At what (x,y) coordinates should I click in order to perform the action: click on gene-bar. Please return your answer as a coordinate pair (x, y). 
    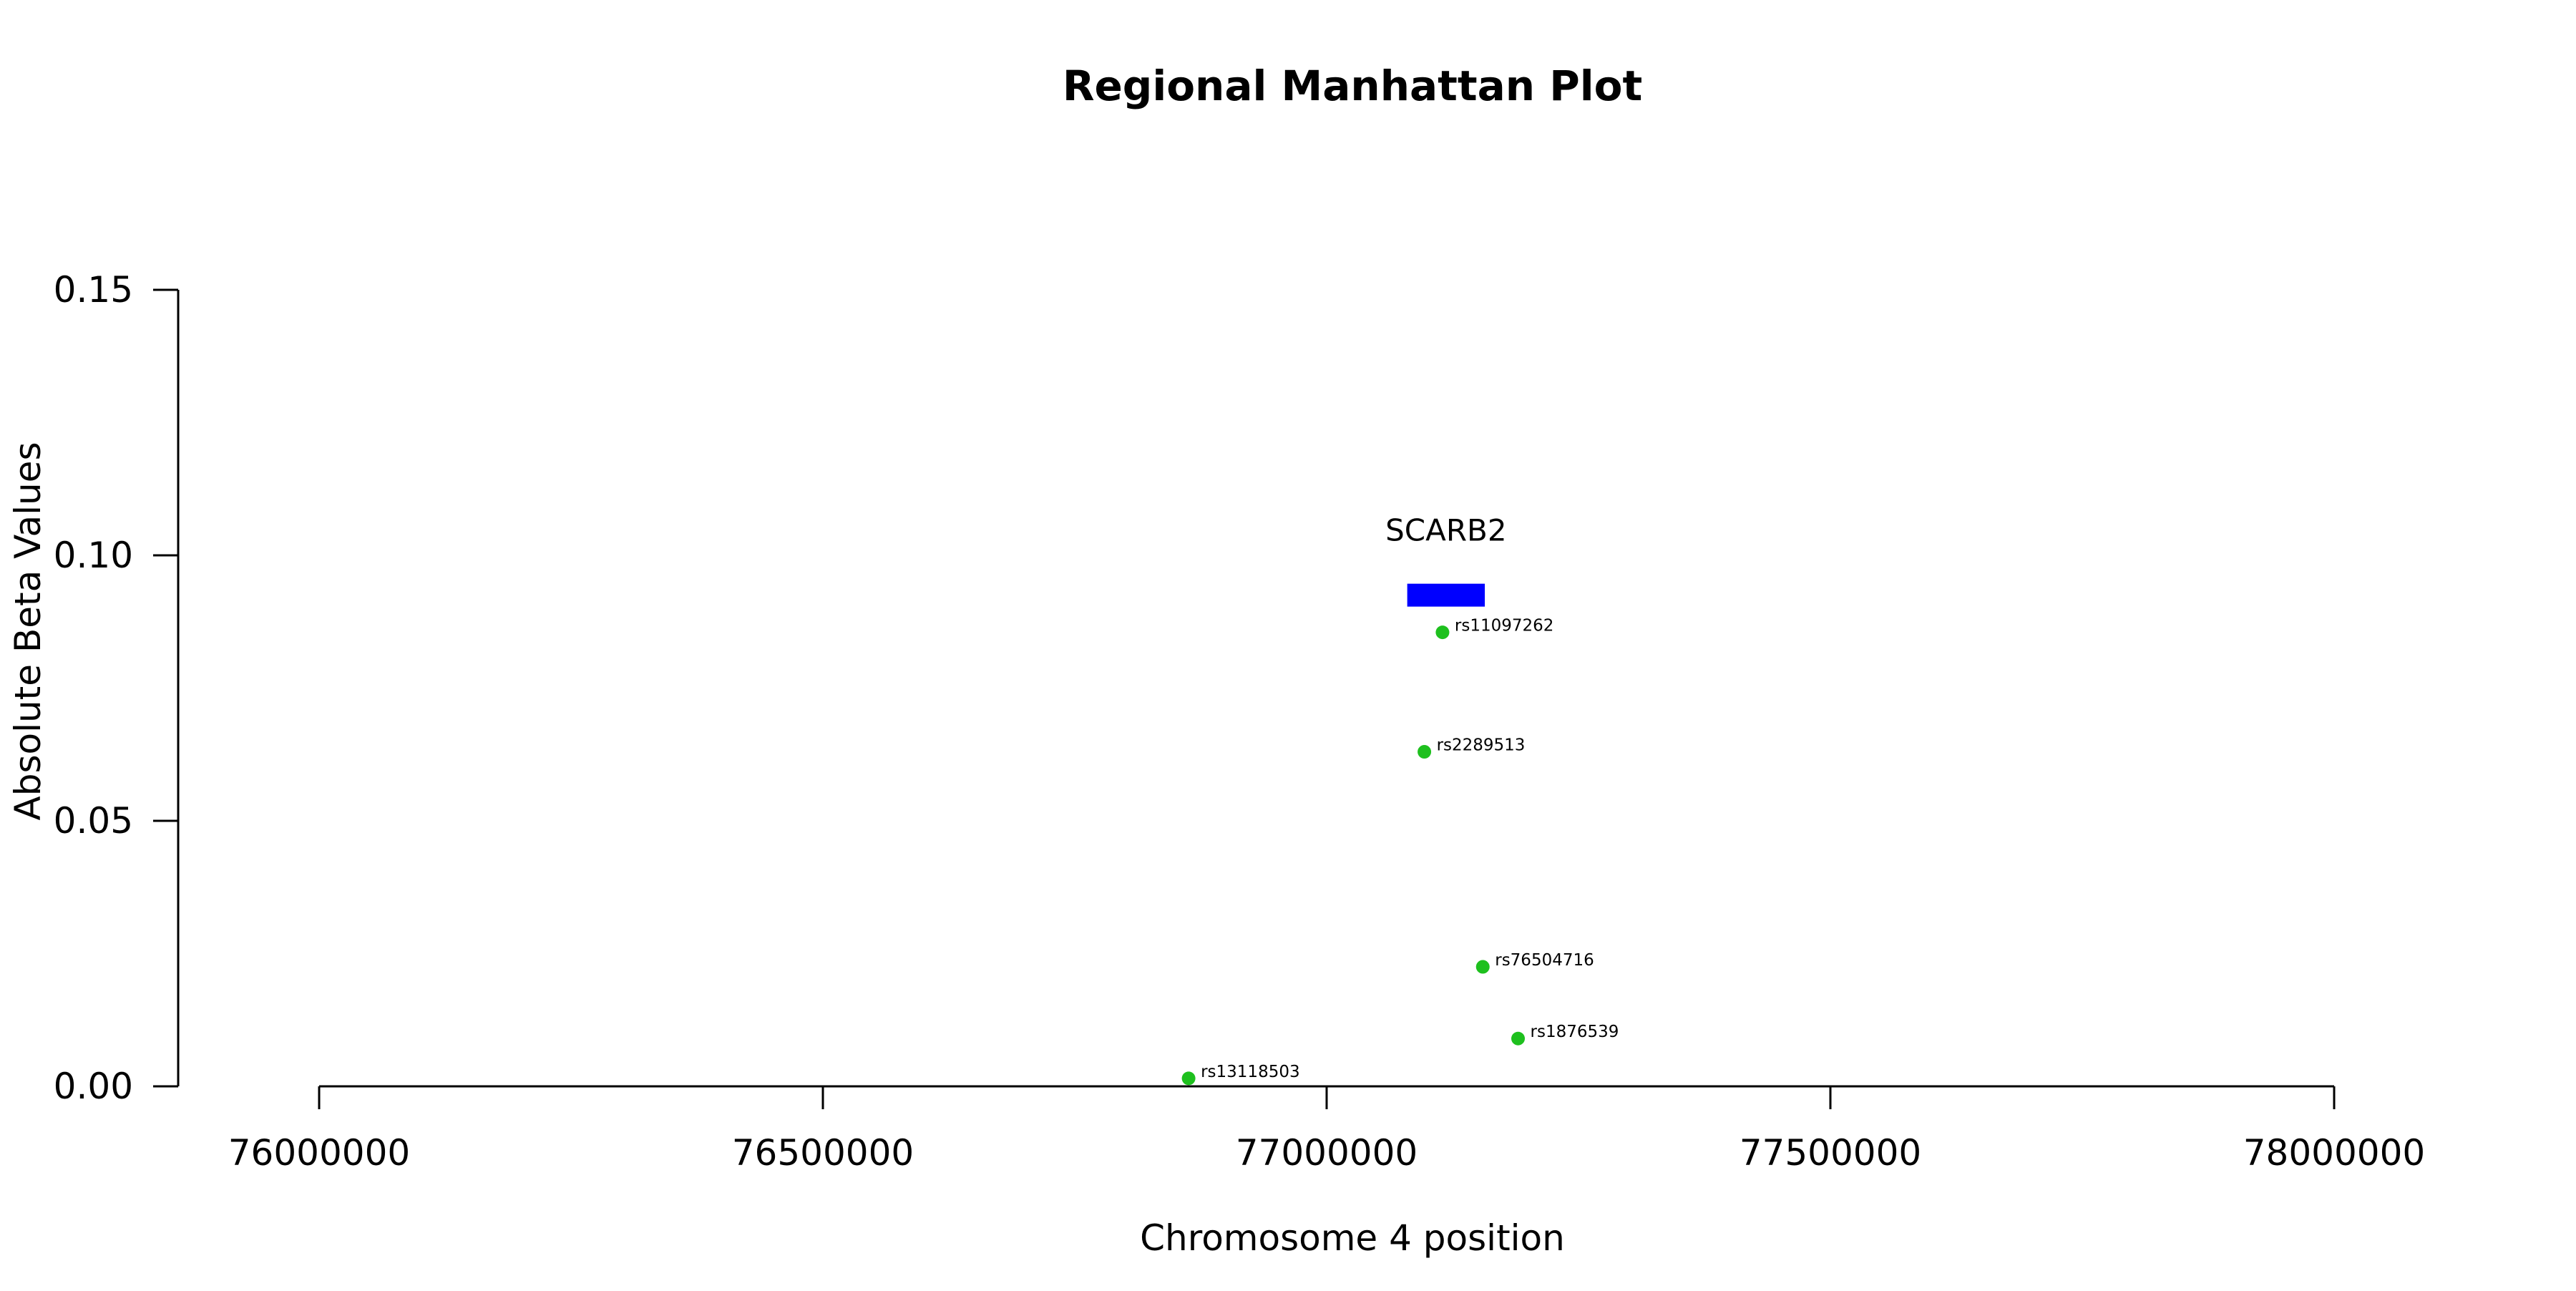
    Looking at the image, I should click on (1446, 595).